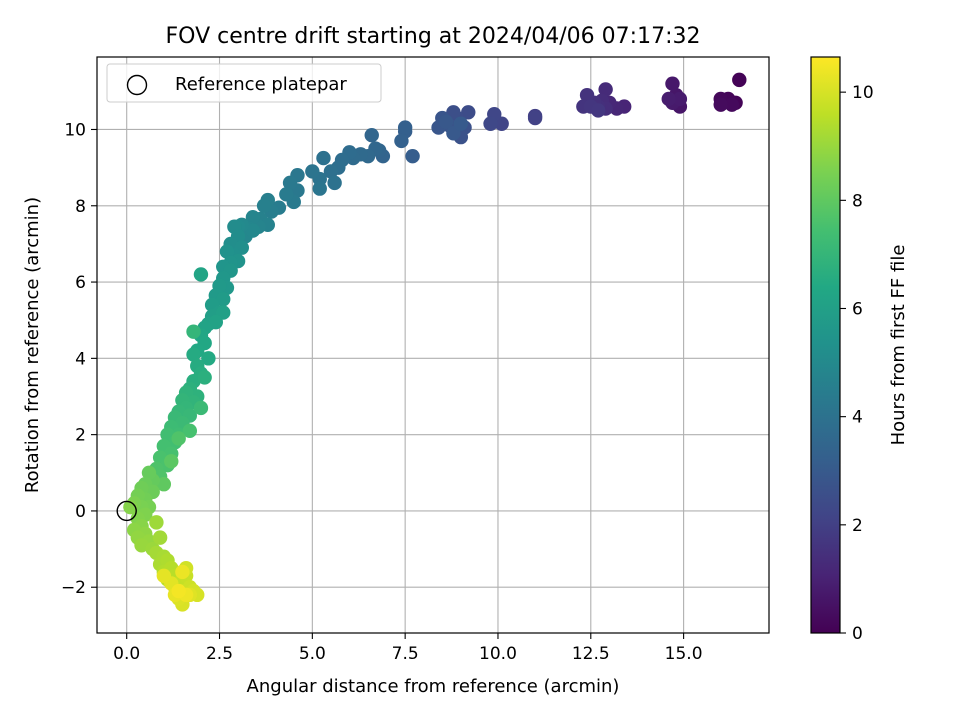 The height and width of the screenshot is (720, 960). Describe the element at coordinates (857, 526) in the screenshot. I see `colorbar-tick-label: 2` at that location.